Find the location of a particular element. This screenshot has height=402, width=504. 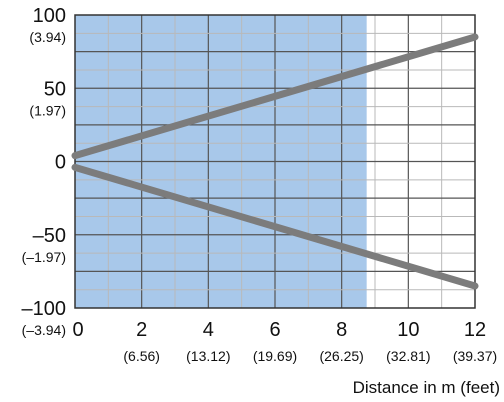

x-tick-label: 4 is located at coordinates (208, 330).